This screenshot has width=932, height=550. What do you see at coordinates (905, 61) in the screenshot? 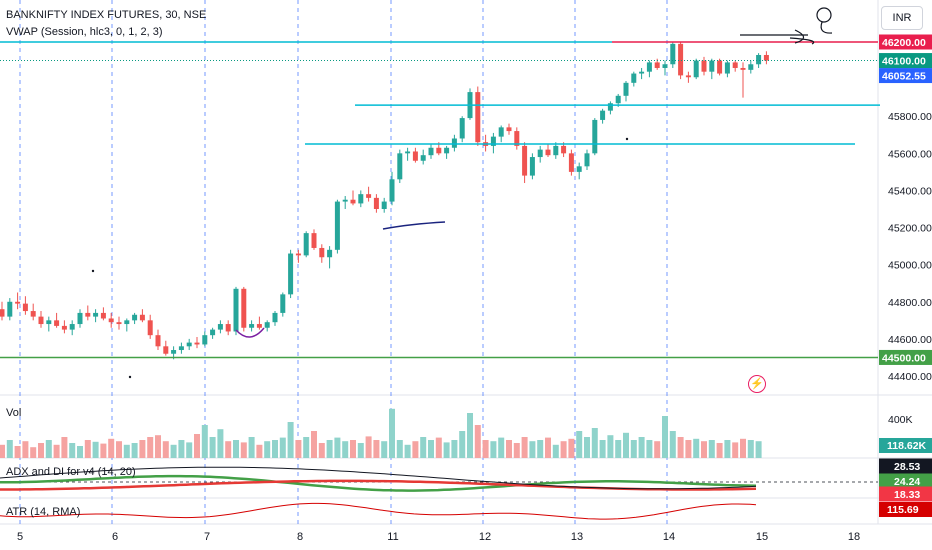
I see `price-badge` at bounding box center [905, 61].